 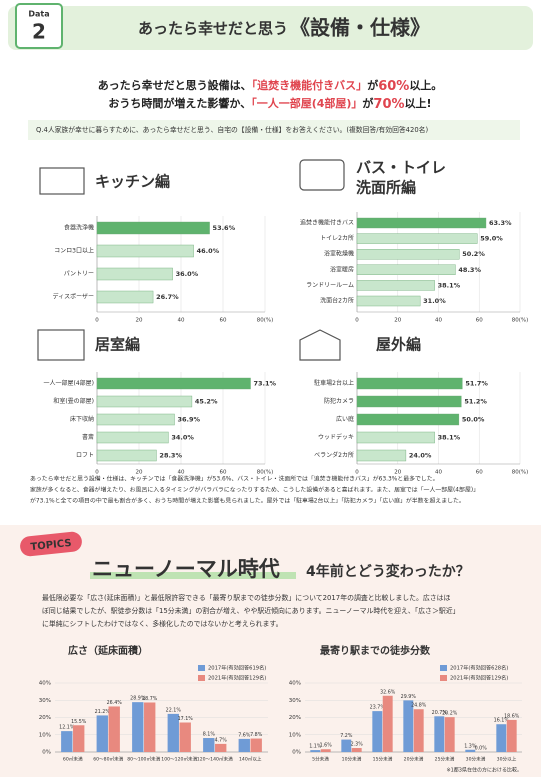 I want to click on intro-line: あったら幸せだと思う設備は、「追焚き機能付きバス」が60%以上。, so click(x=270, y=86).